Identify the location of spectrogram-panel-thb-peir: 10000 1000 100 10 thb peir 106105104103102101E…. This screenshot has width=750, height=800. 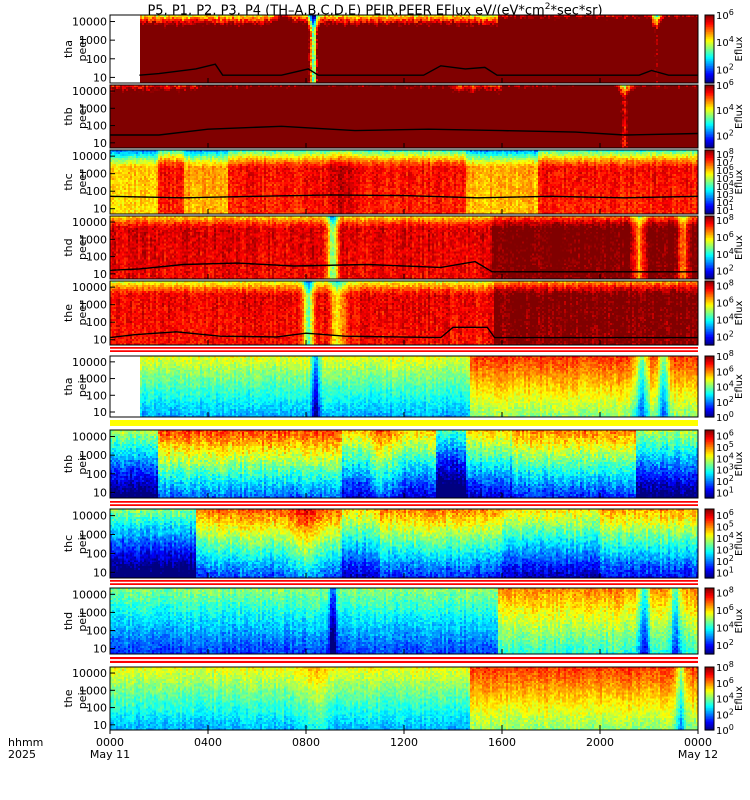
(403, 464).